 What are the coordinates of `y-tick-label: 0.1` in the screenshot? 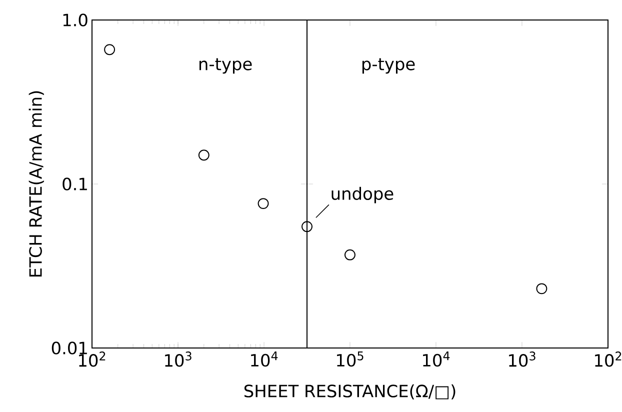 It's located at (74, 184).